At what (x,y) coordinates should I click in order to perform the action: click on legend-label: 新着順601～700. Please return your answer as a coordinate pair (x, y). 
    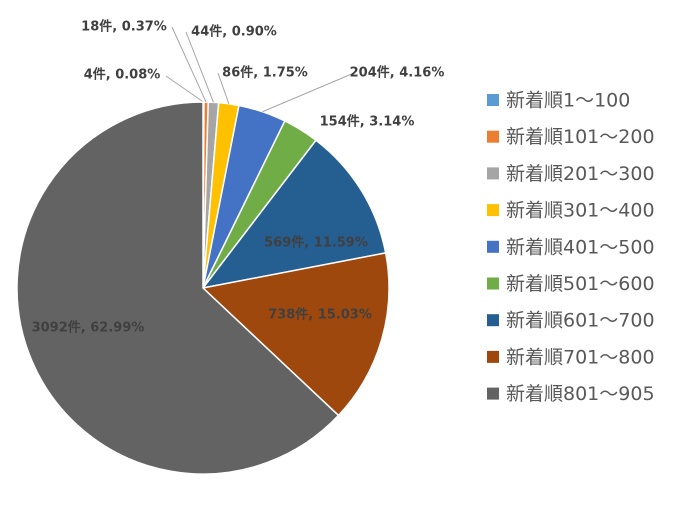
    Looking at the image, I should click on (580, 321).